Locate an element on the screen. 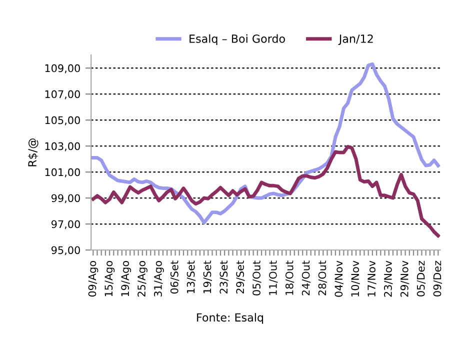 The image size is (460, 342). x-tick-label: 29/Set is located at coordinates (240, 277).